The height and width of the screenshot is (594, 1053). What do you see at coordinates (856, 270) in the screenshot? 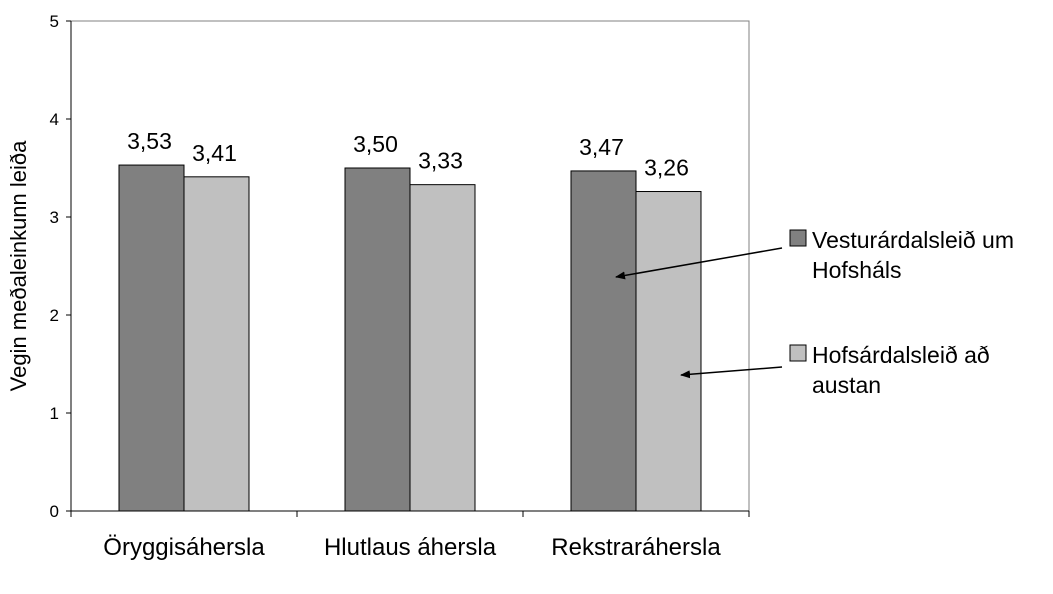
I see `legend-label: Hofsháls` at bounding box center [856, 270].